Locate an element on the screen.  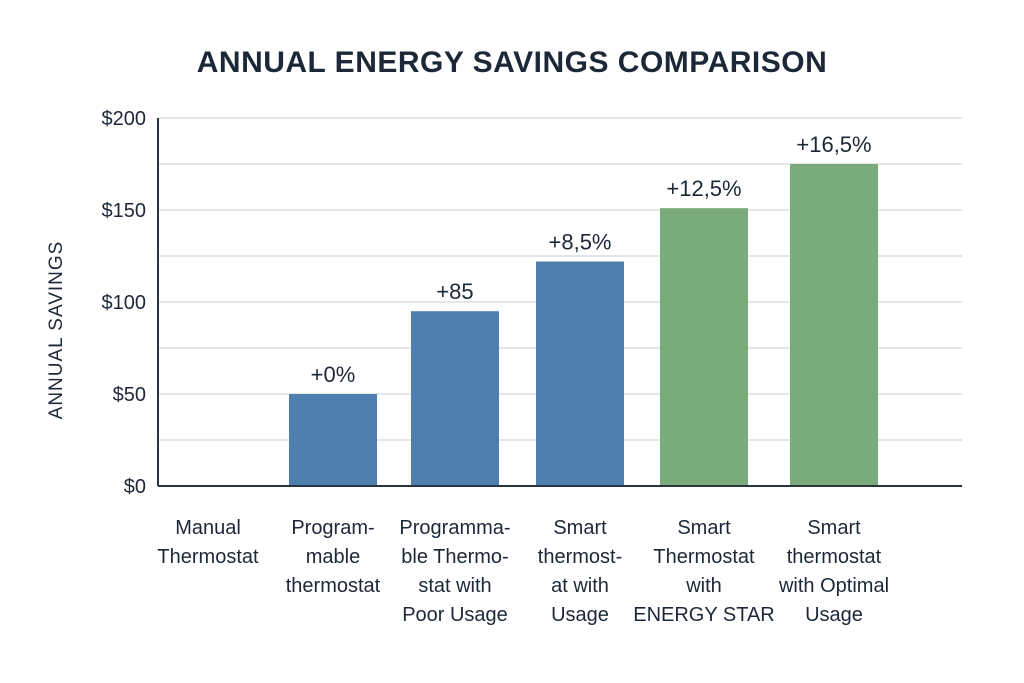
x-tick-label: Program-mable thermostat is located at coordinates (333, 557).